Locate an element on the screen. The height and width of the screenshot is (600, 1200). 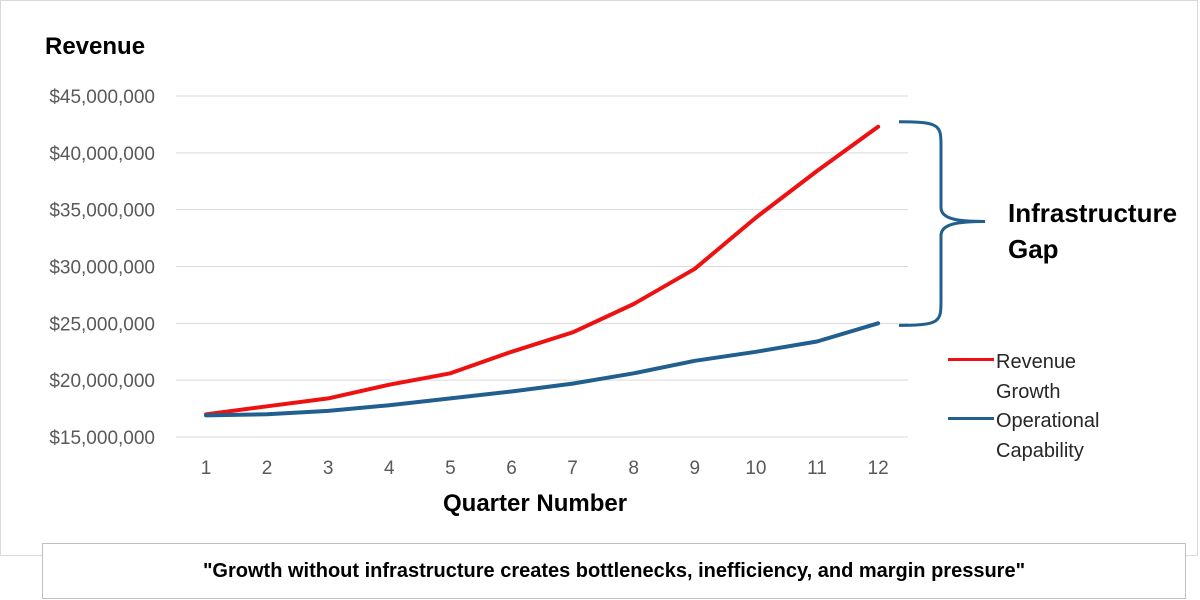
legend-item-operational-capability: Operational Capability is located at coordinates (1047, 436).